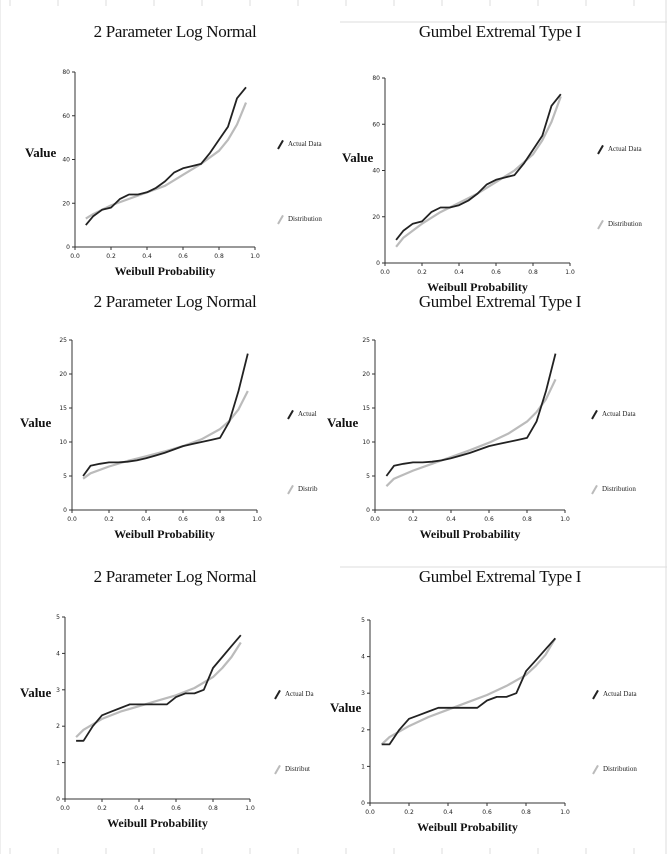  Describe the element at coordinates (366, 408) in the screenshot. I see `y-tick-label: 15` at that location.